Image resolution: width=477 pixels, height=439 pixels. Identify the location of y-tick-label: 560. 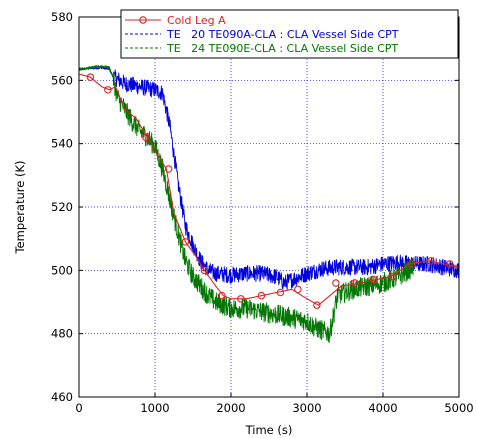
(62, 80).